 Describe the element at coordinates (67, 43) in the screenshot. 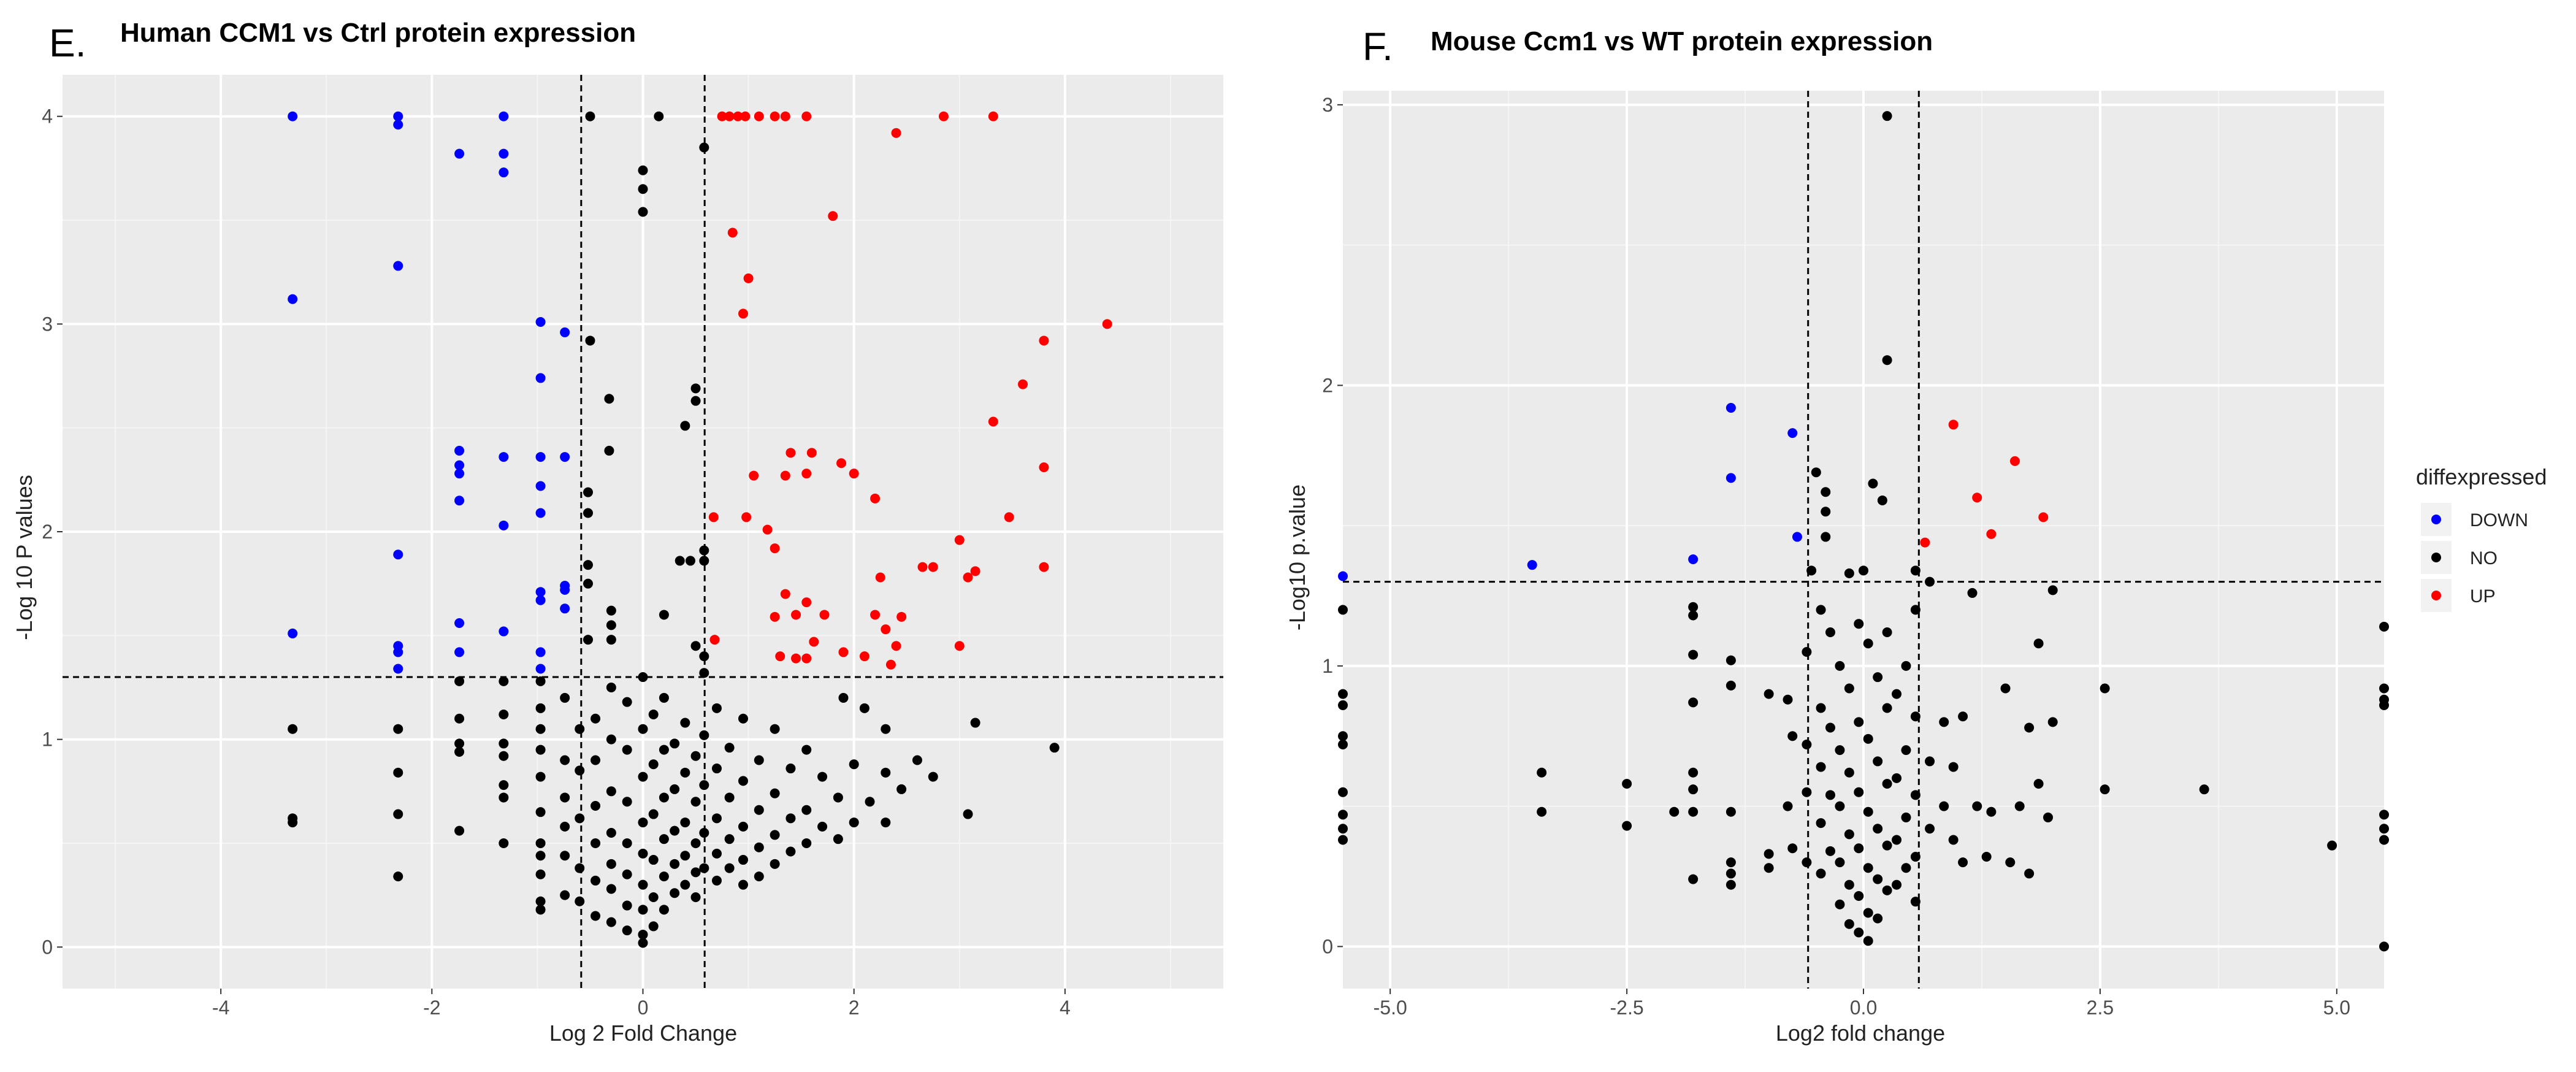

I see `panel-e-letter: E.` at that location.